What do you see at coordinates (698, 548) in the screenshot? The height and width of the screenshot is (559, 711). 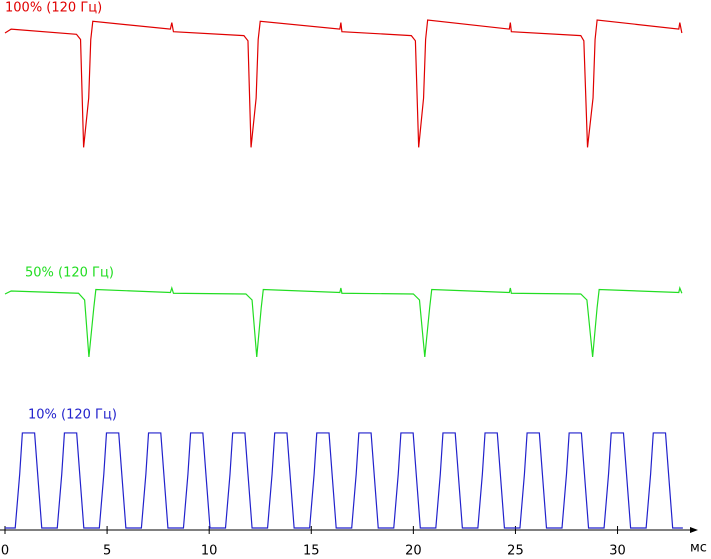 I see `x-axis-label: мс` at bounding box center [698, 548].